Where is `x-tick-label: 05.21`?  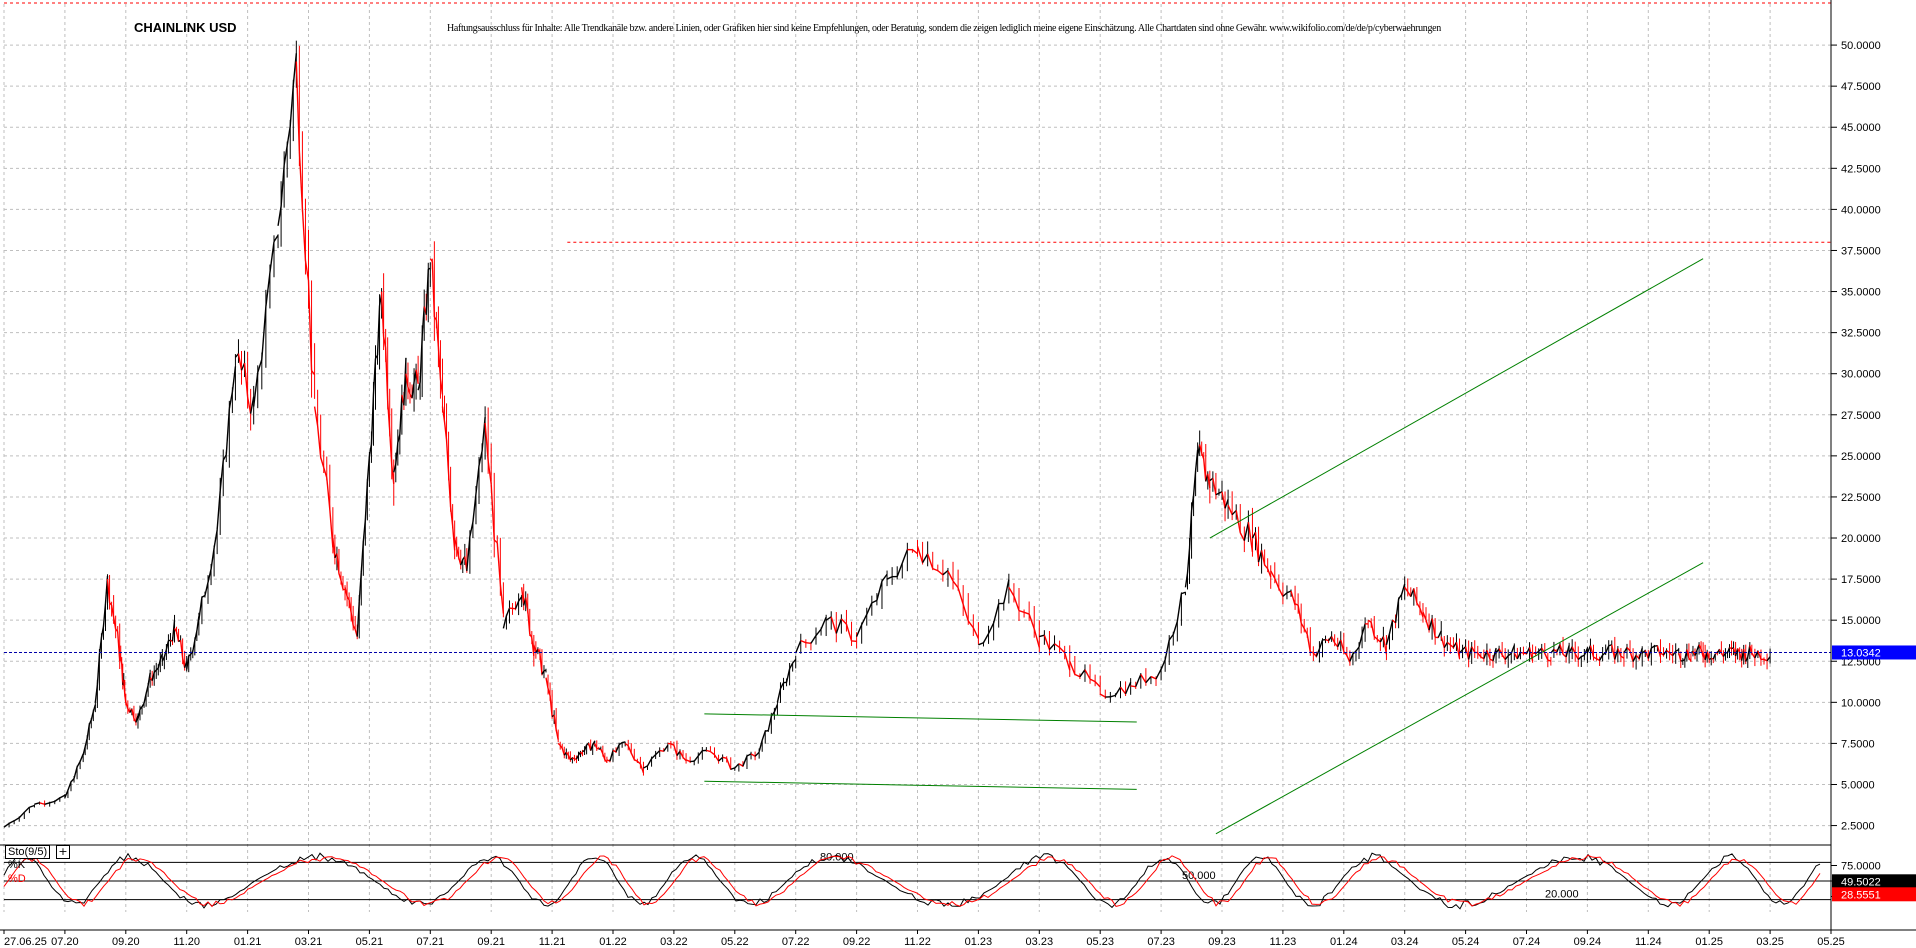
x-tick-label: 05.21 is located at coordinates (370, 942).